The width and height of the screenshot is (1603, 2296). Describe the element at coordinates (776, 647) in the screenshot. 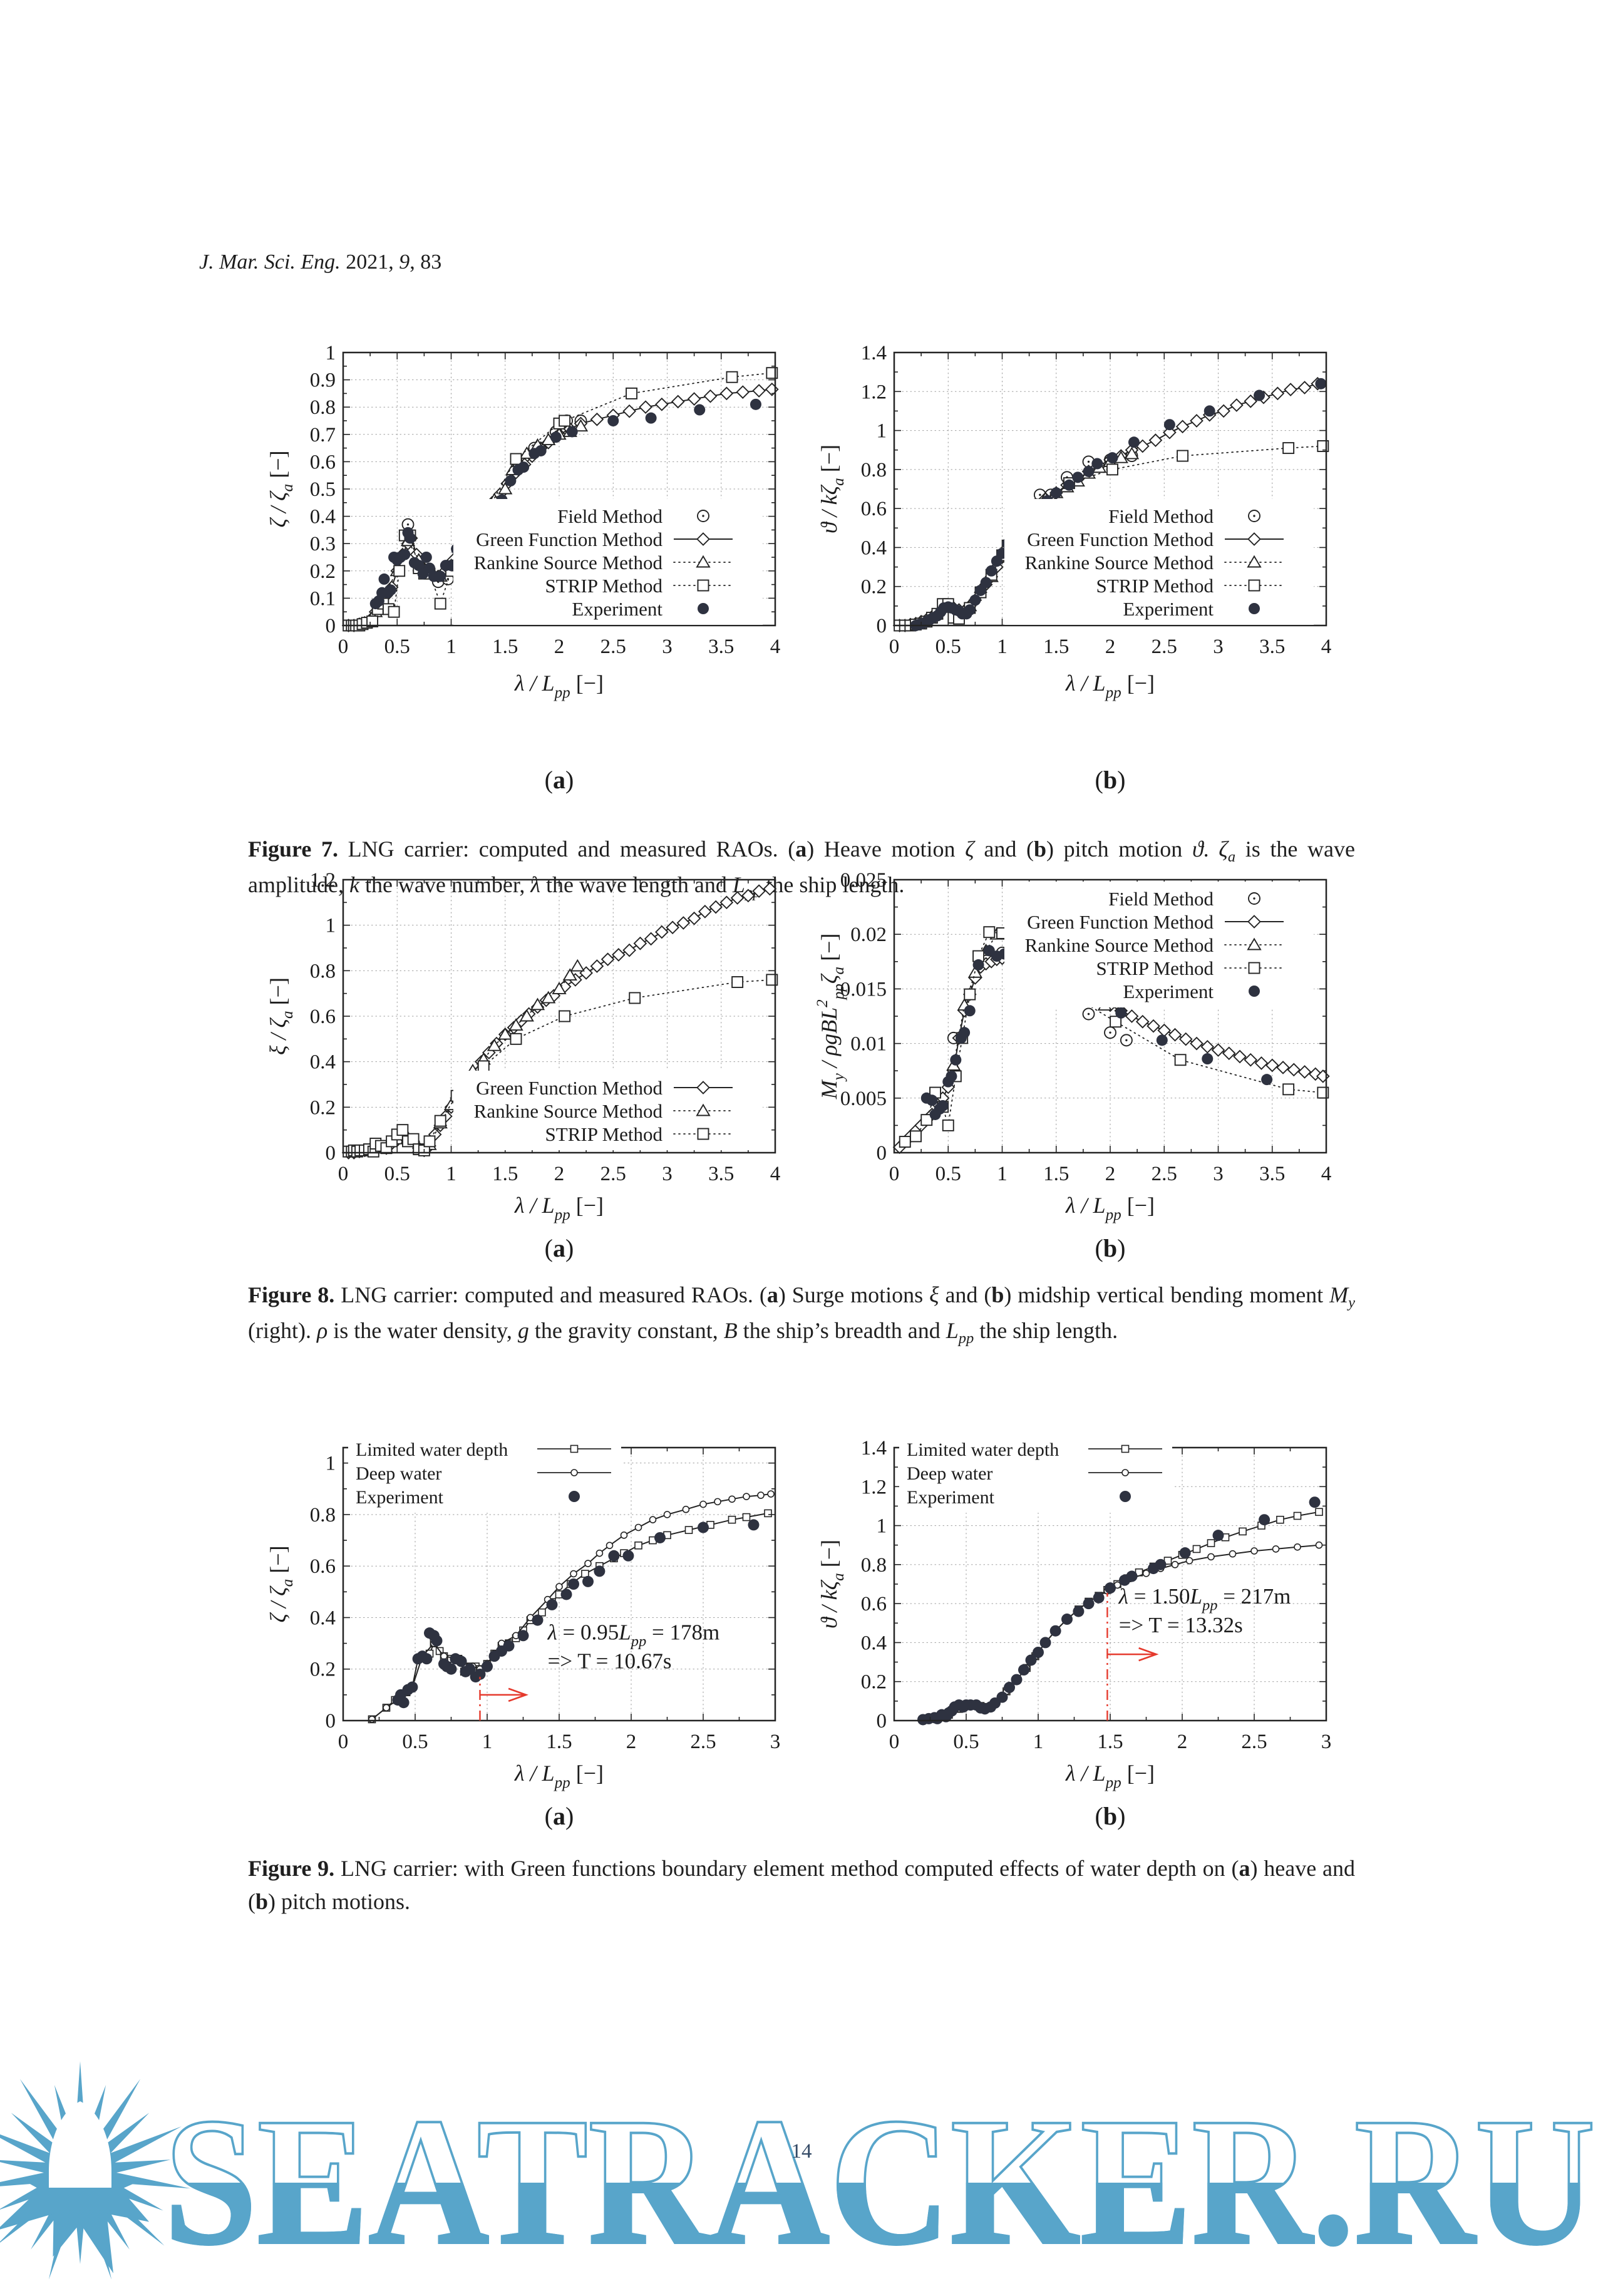

I see `svg-text: 4` at that location.